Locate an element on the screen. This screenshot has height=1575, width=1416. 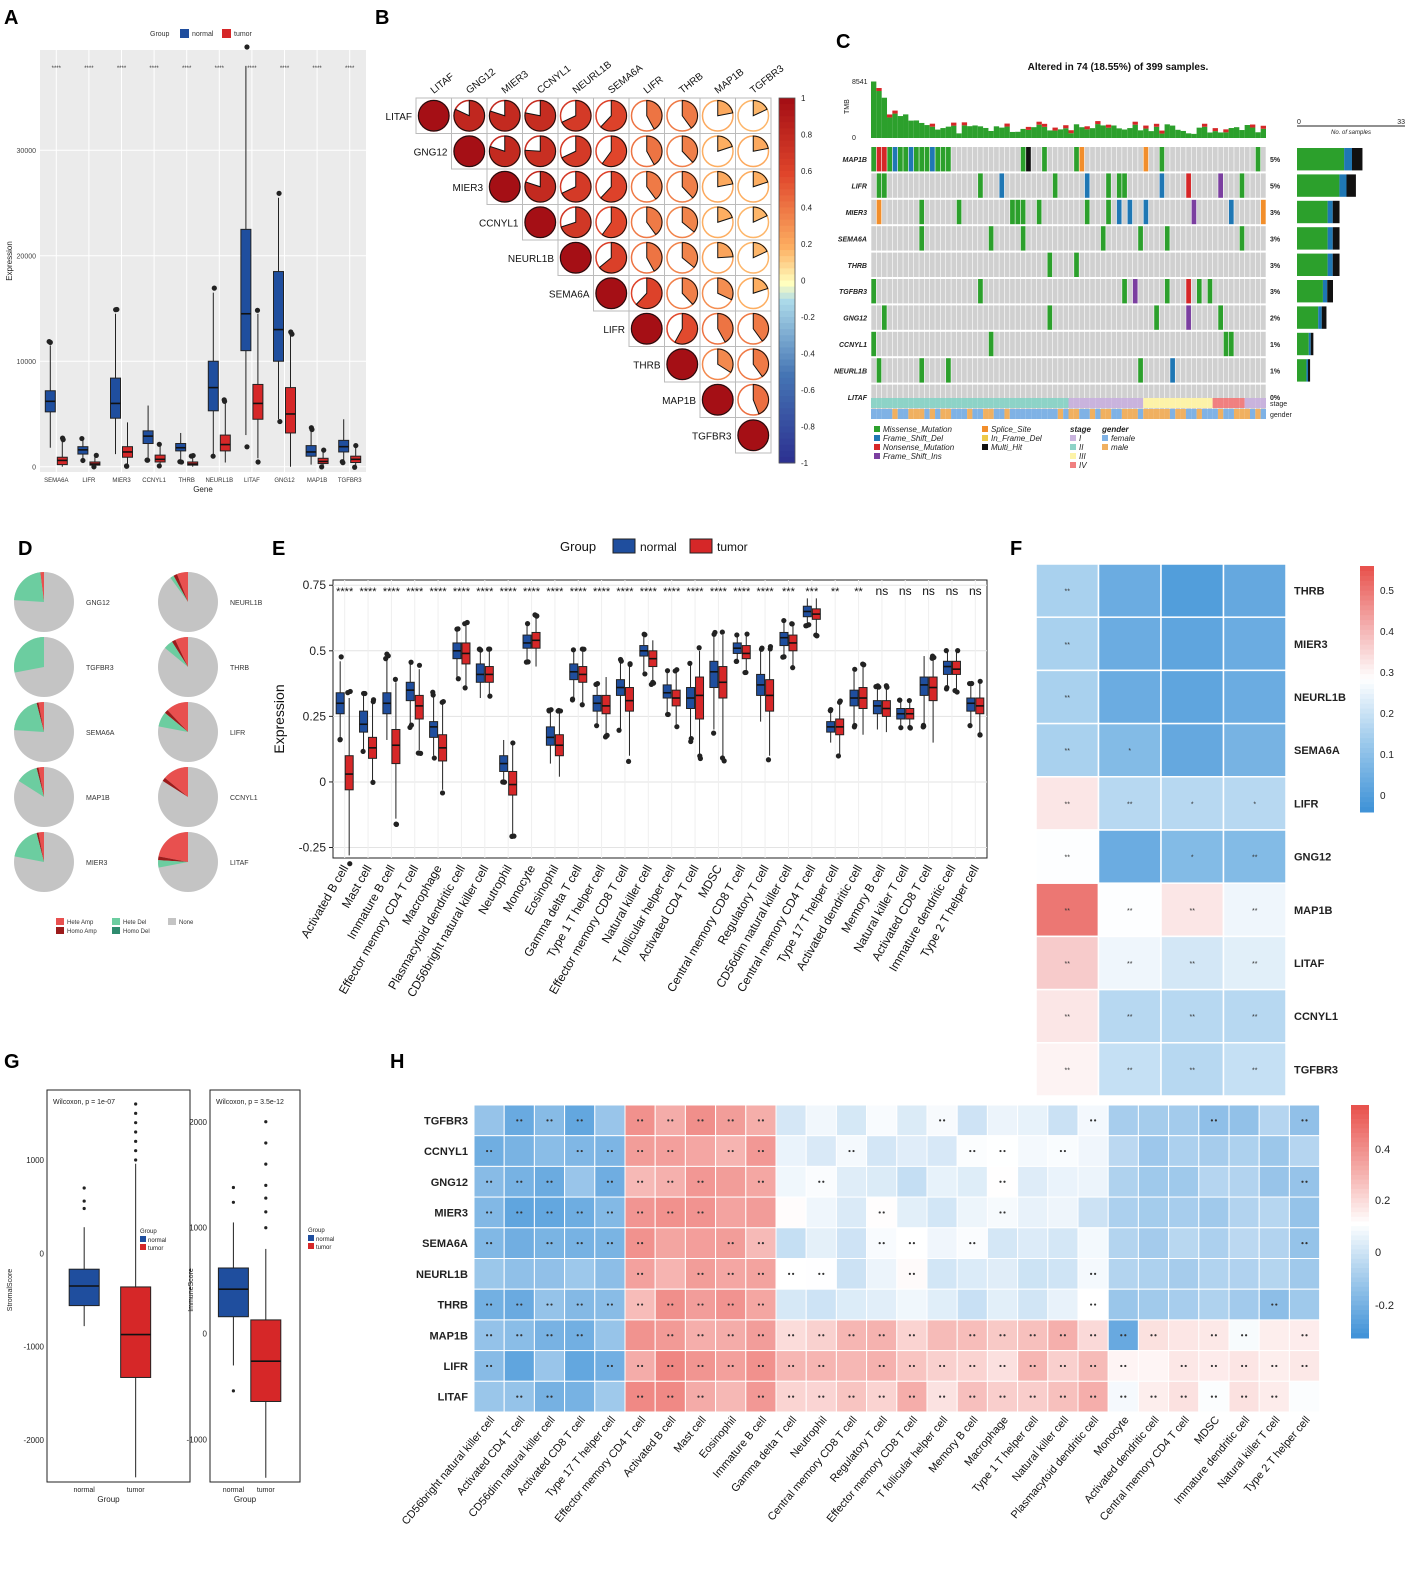
gene-label: THRB is located at coordinates (857, 266).